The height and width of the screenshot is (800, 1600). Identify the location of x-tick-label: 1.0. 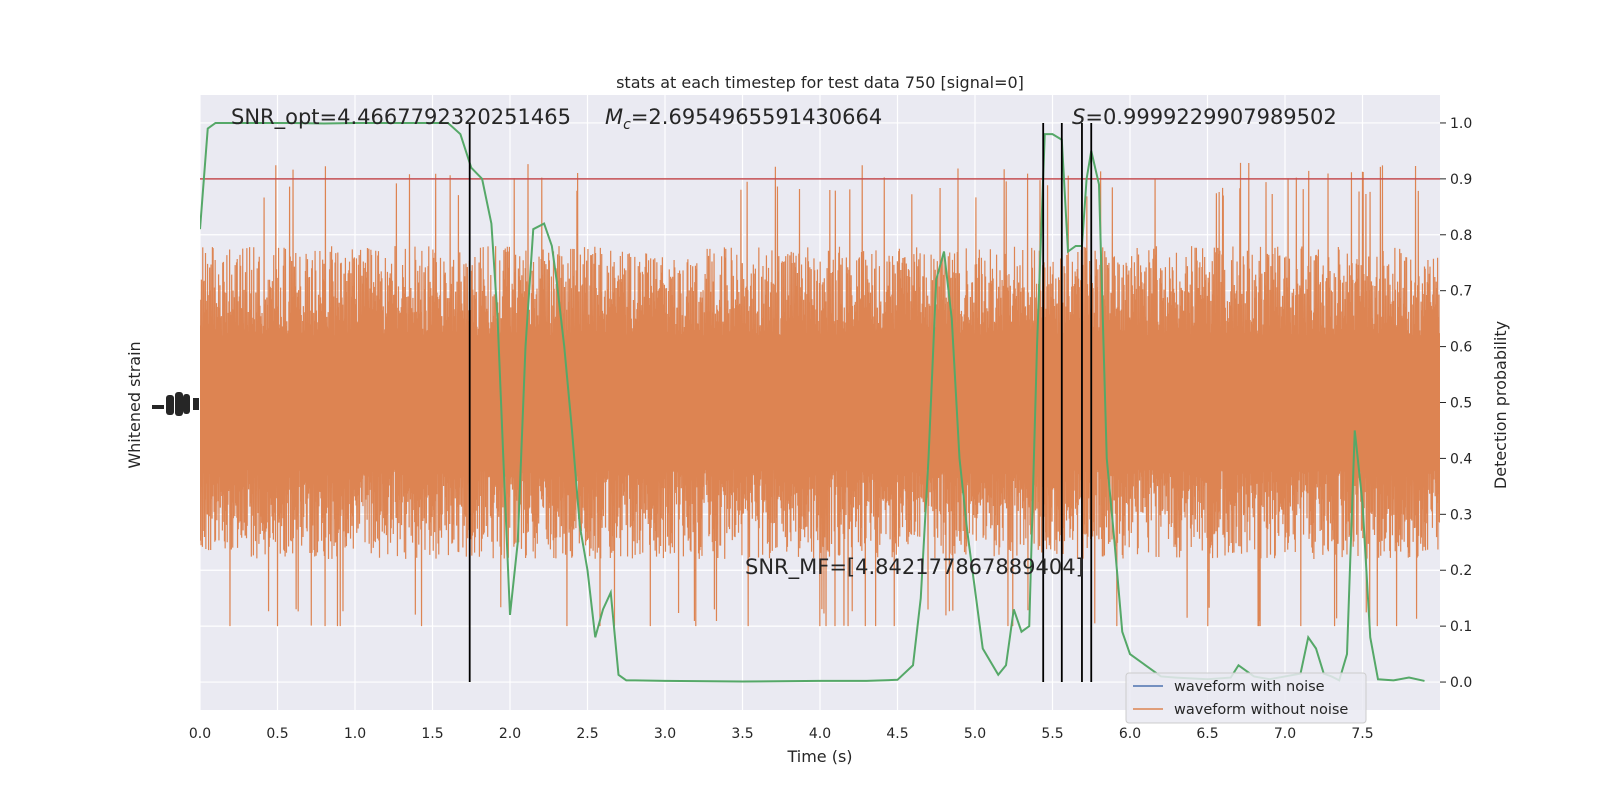
(355, 734).